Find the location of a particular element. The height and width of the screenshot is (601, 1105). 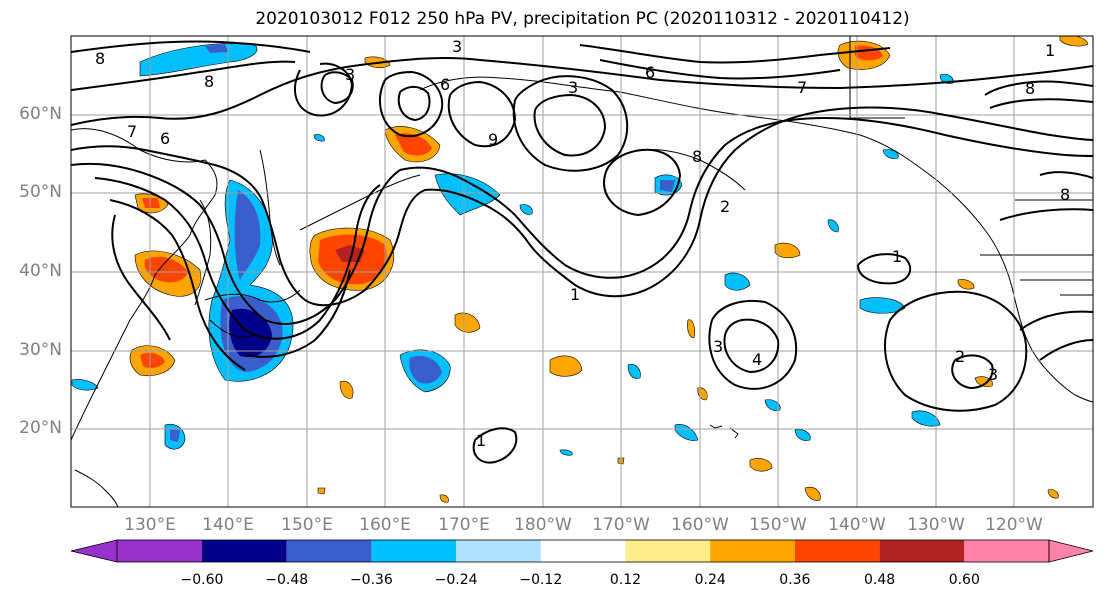

lat-label: 20°N is located at coordinates (40, 428).